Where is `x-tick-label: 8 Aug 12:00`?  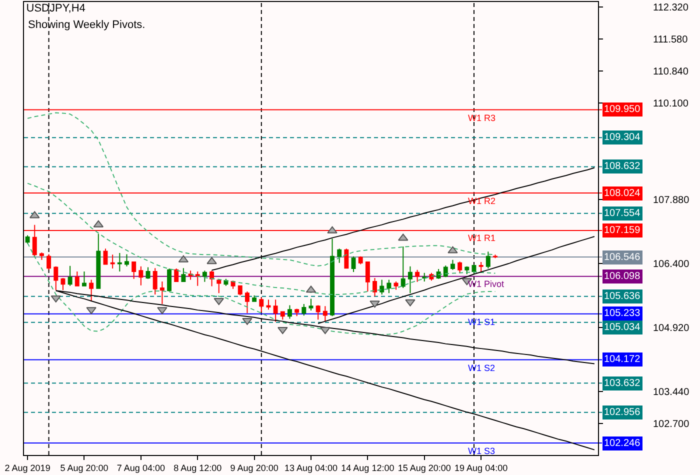
x-tick-label: 8 Aug 12:00 is located at coordinates (198, 467).